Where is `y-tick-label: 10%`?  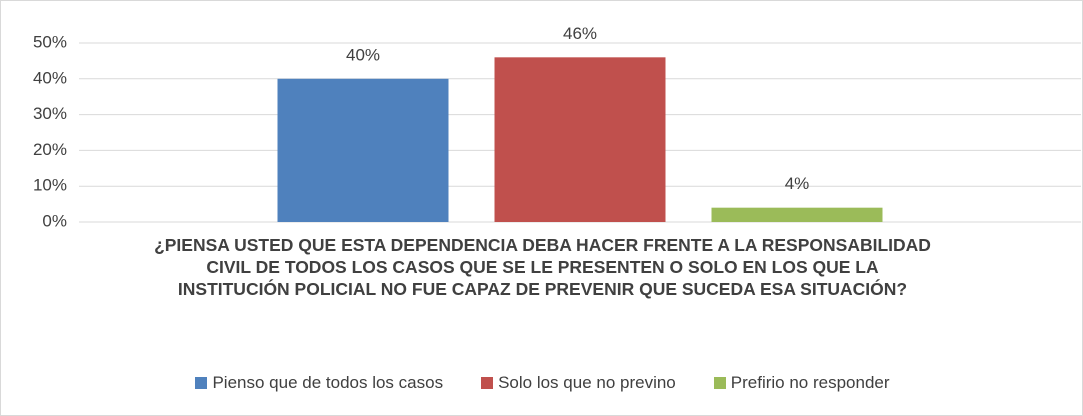 y-tick-label: 10% is located at coordinates (50, 185).